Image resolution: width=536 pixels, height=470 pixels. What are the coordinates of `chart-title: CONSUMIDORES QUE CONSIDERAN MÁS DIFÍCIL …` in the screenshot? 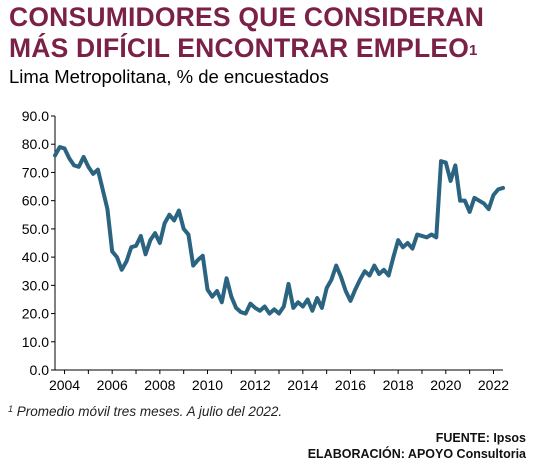 It's located at (246, 33).